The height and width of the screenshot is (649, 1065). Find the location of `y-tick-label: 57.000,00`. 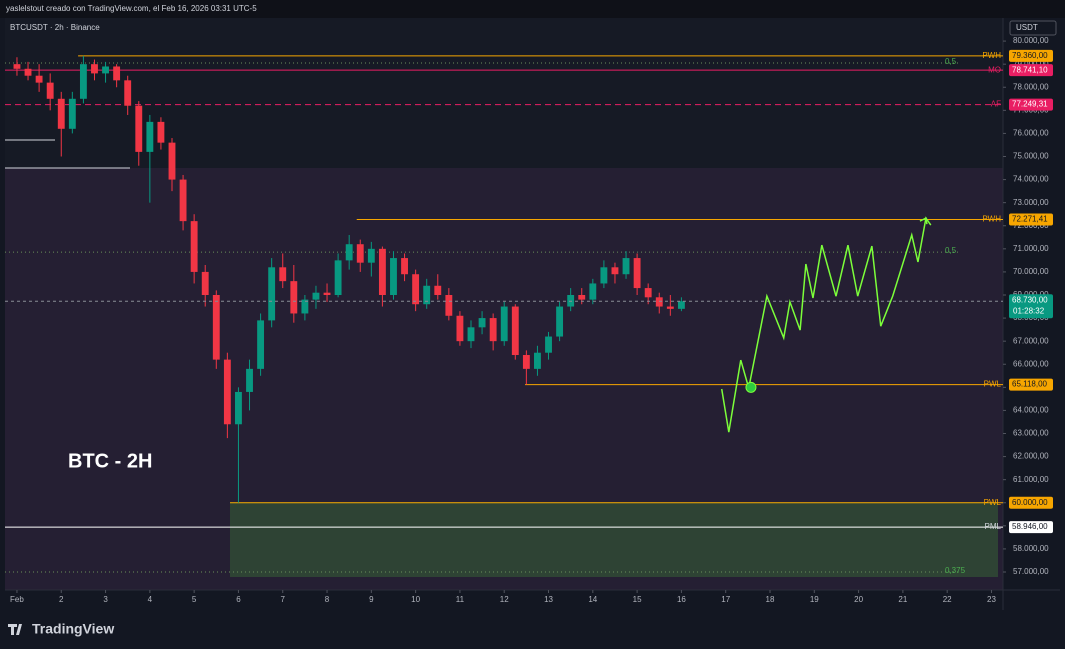

y-tick-label: 57.000,00 is located at coordinates (1031, 571).